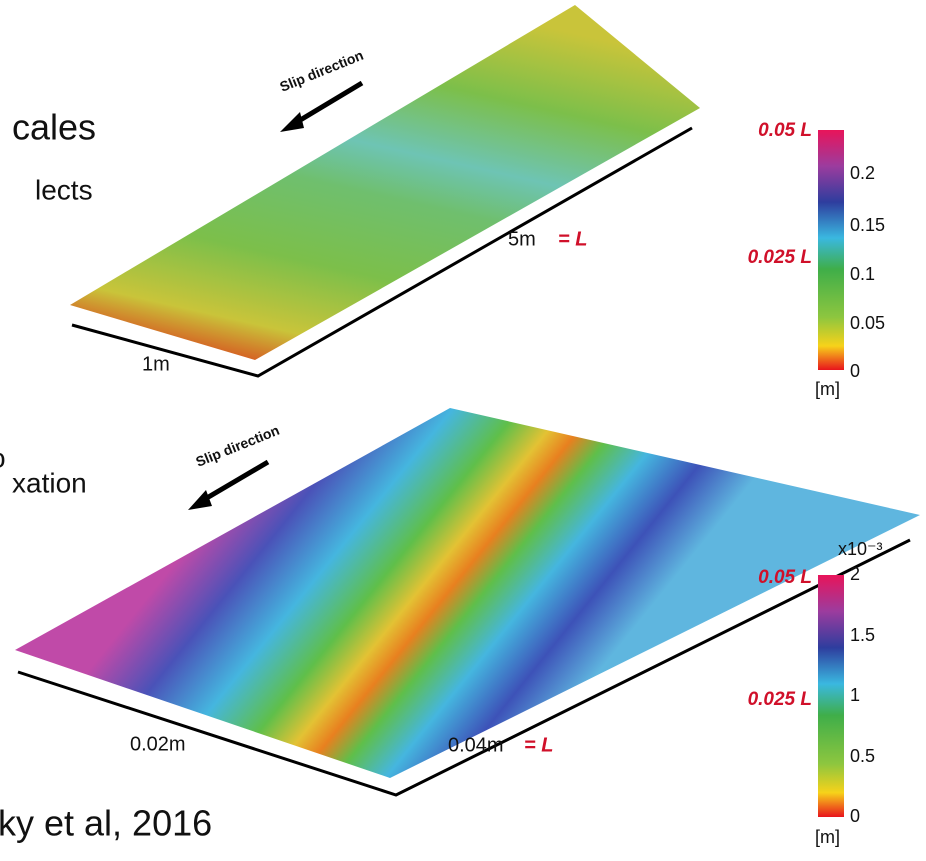 This screenshot has width=926, height=861. I want to click on multiplier: x10⁻³, so click(860, 549).